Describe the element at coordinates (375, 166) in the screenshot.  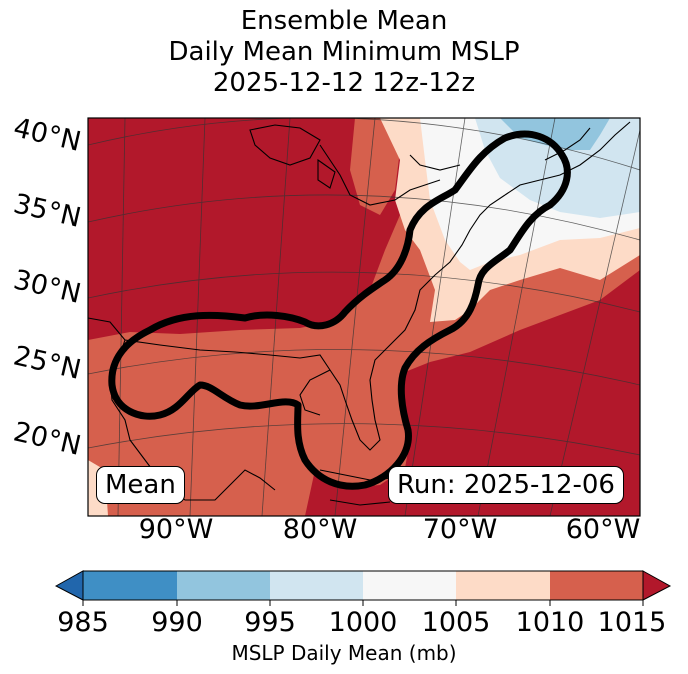
I see `band-1005-1010-upper` at that location.